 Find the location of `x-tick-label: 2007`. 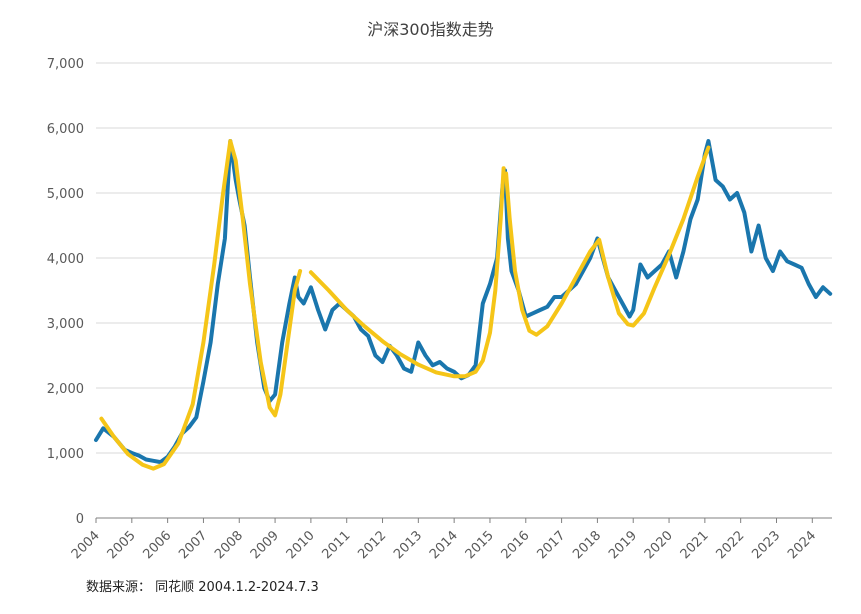

x-tick-label: 2007 is located at coordinates (193, 545).